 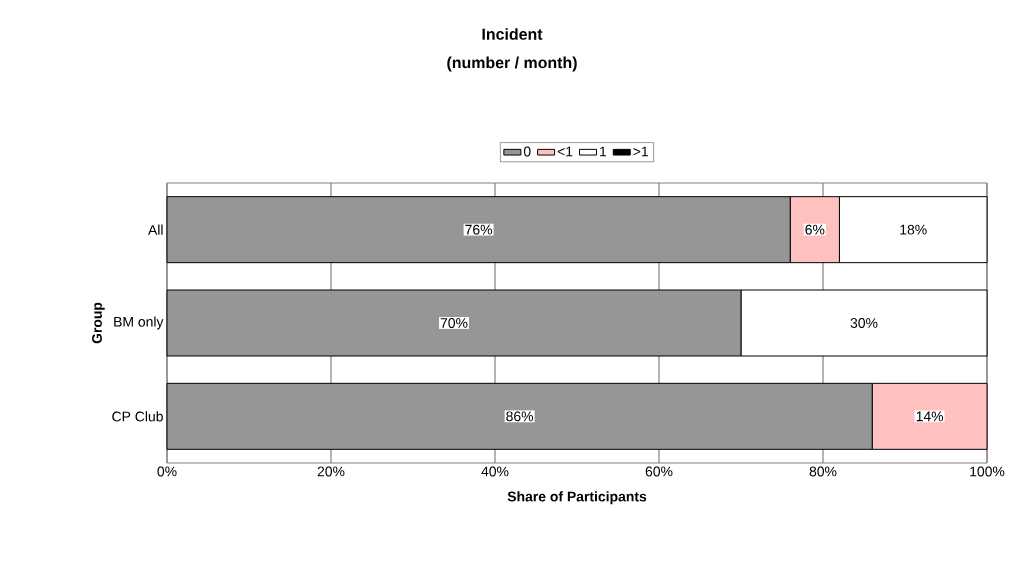 What do you see at coordinates (930, 416) in the screenshot?
I see `data-label: 14%` at bounding box center [930, 416].